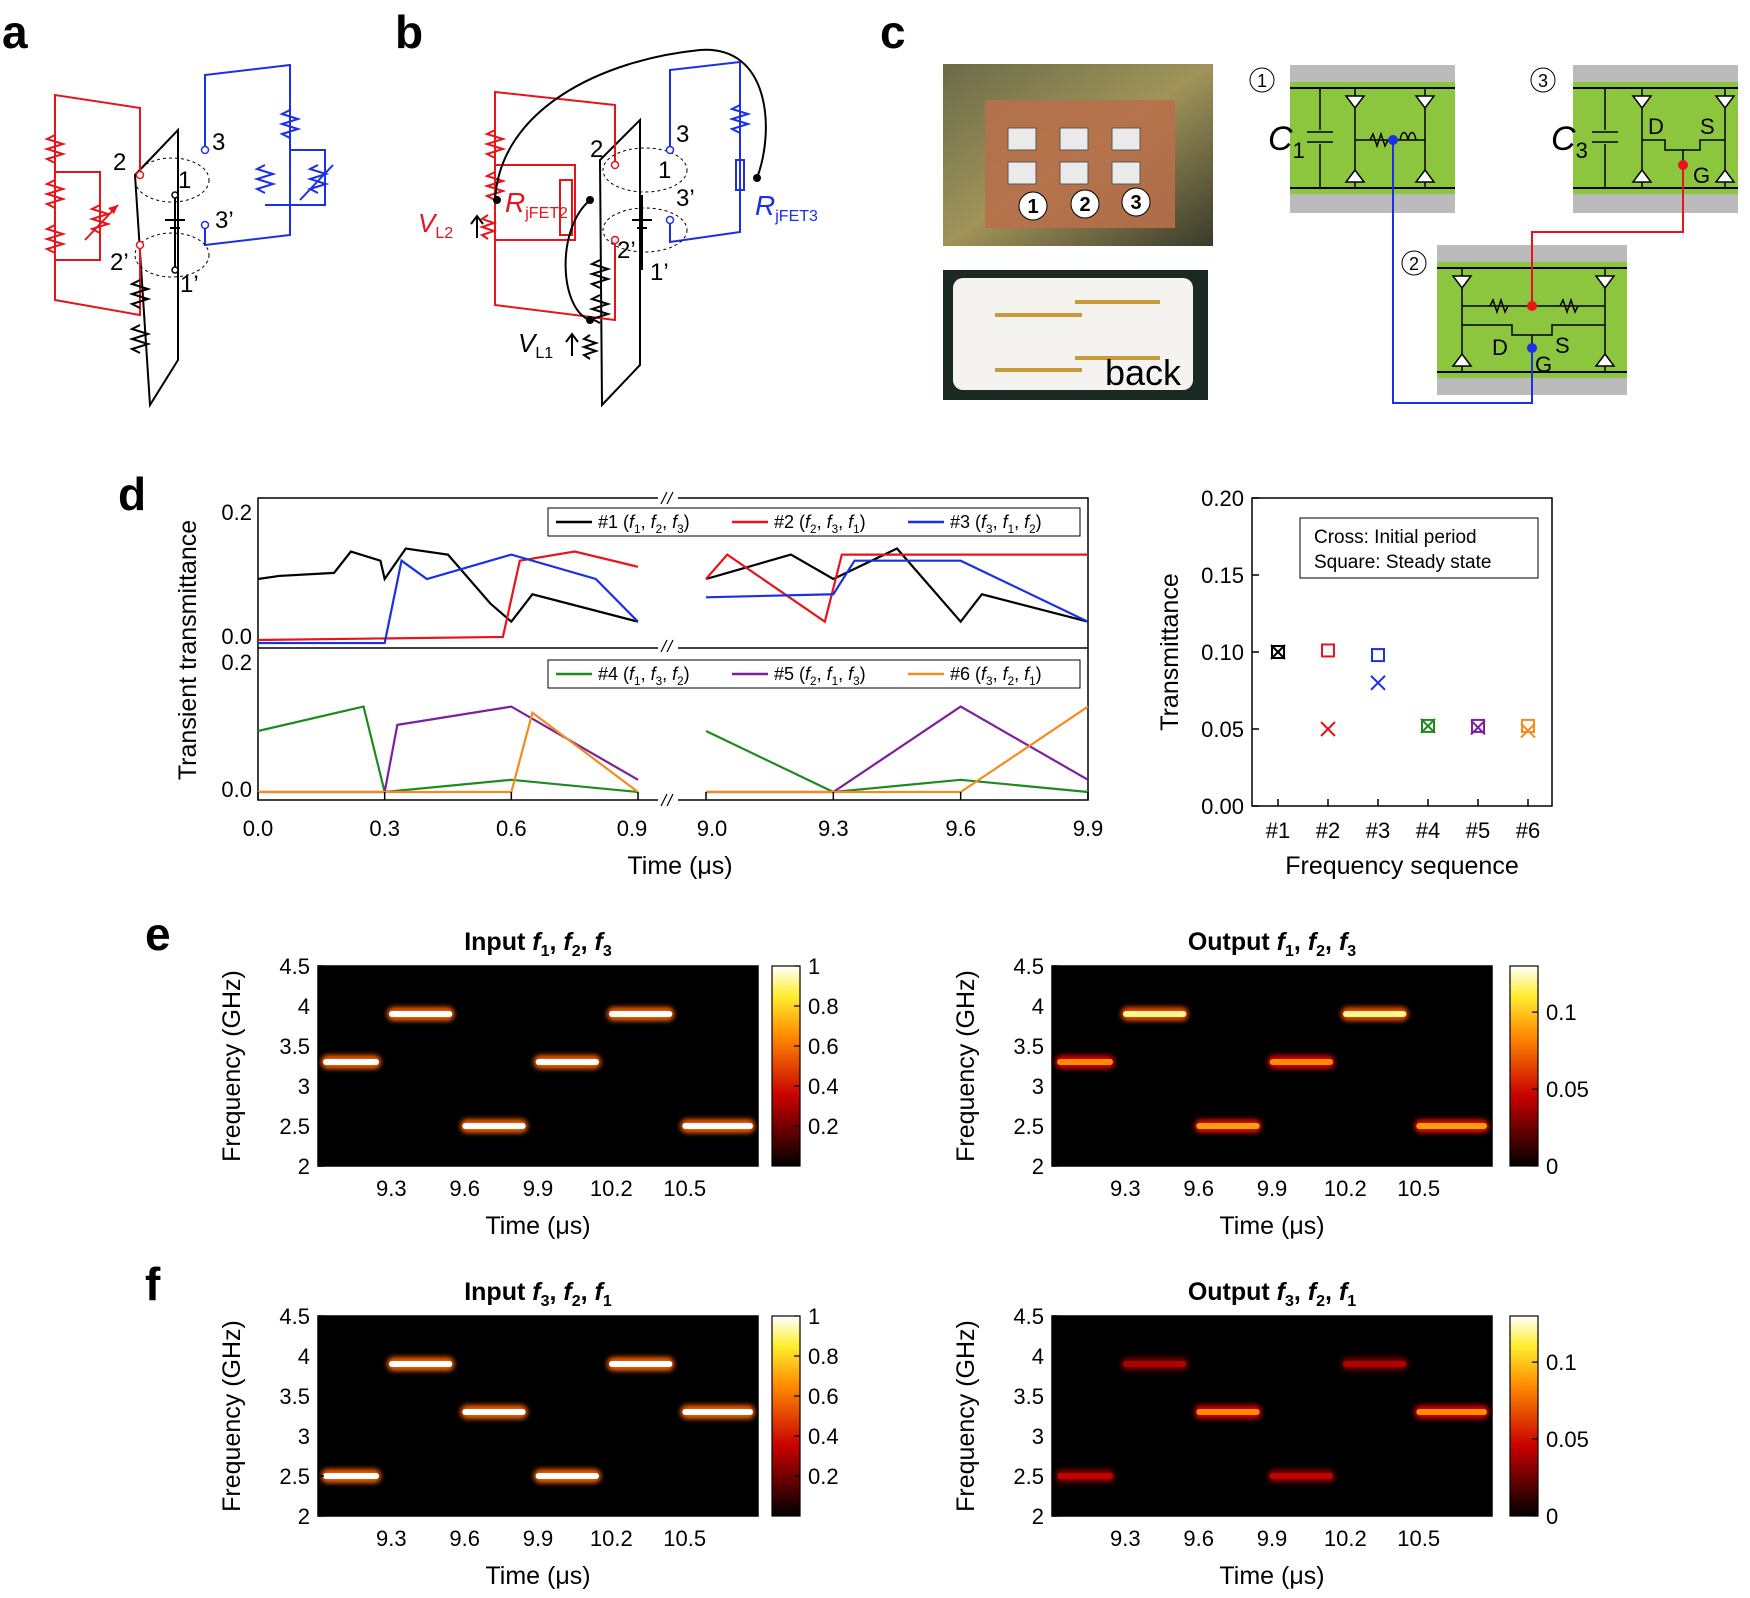 This screenshot has height=1598, width=1750. Describe the element at coordinates (566, 207) in the screenshot. I see `circuit-b-red-jfet` at that location.